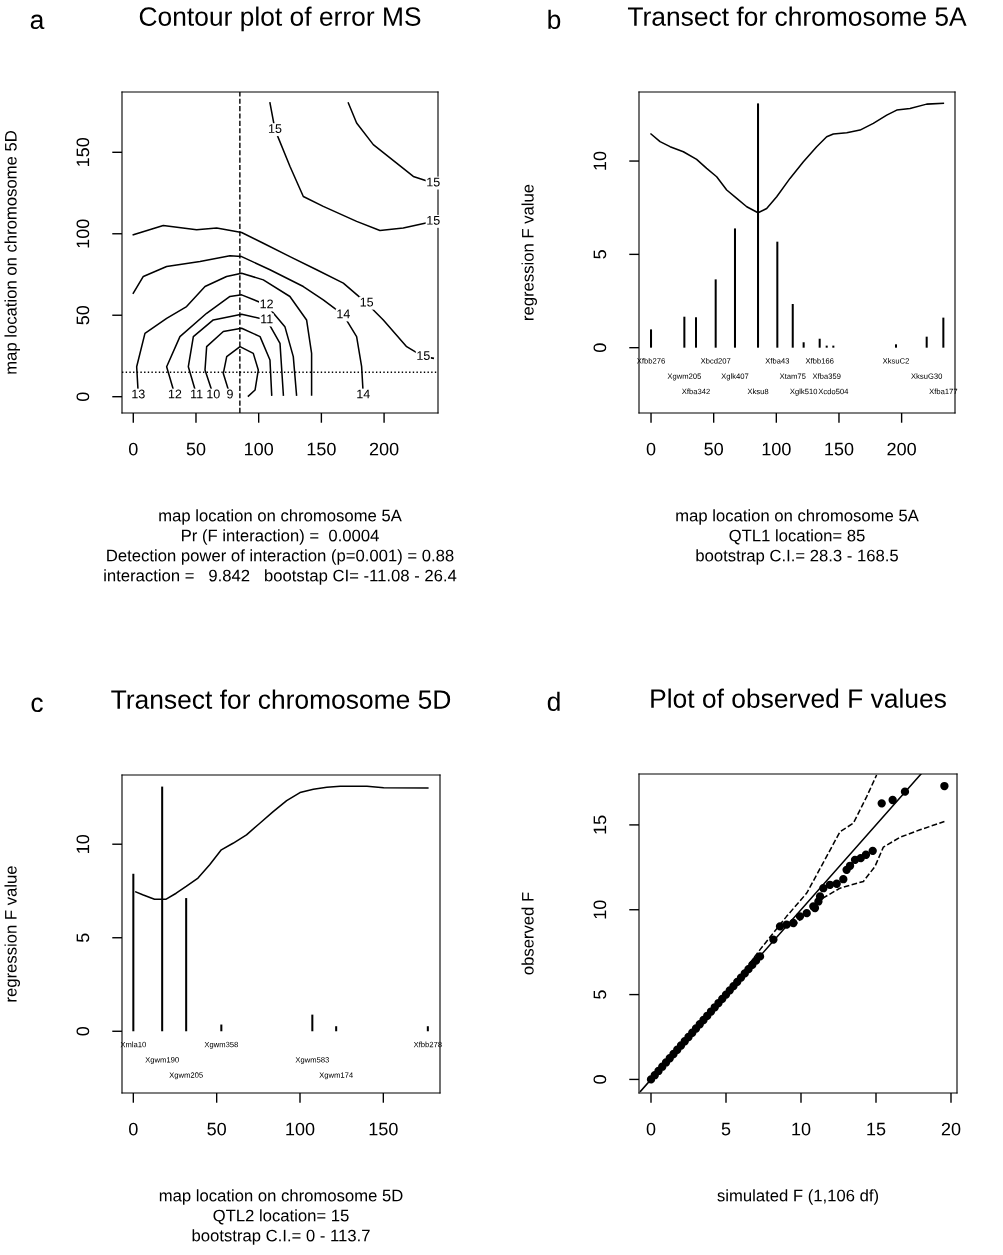 The image size is (1003, 1255). I want to click on y-axis-title: map location on chromosome 5D, so click(12, 252).